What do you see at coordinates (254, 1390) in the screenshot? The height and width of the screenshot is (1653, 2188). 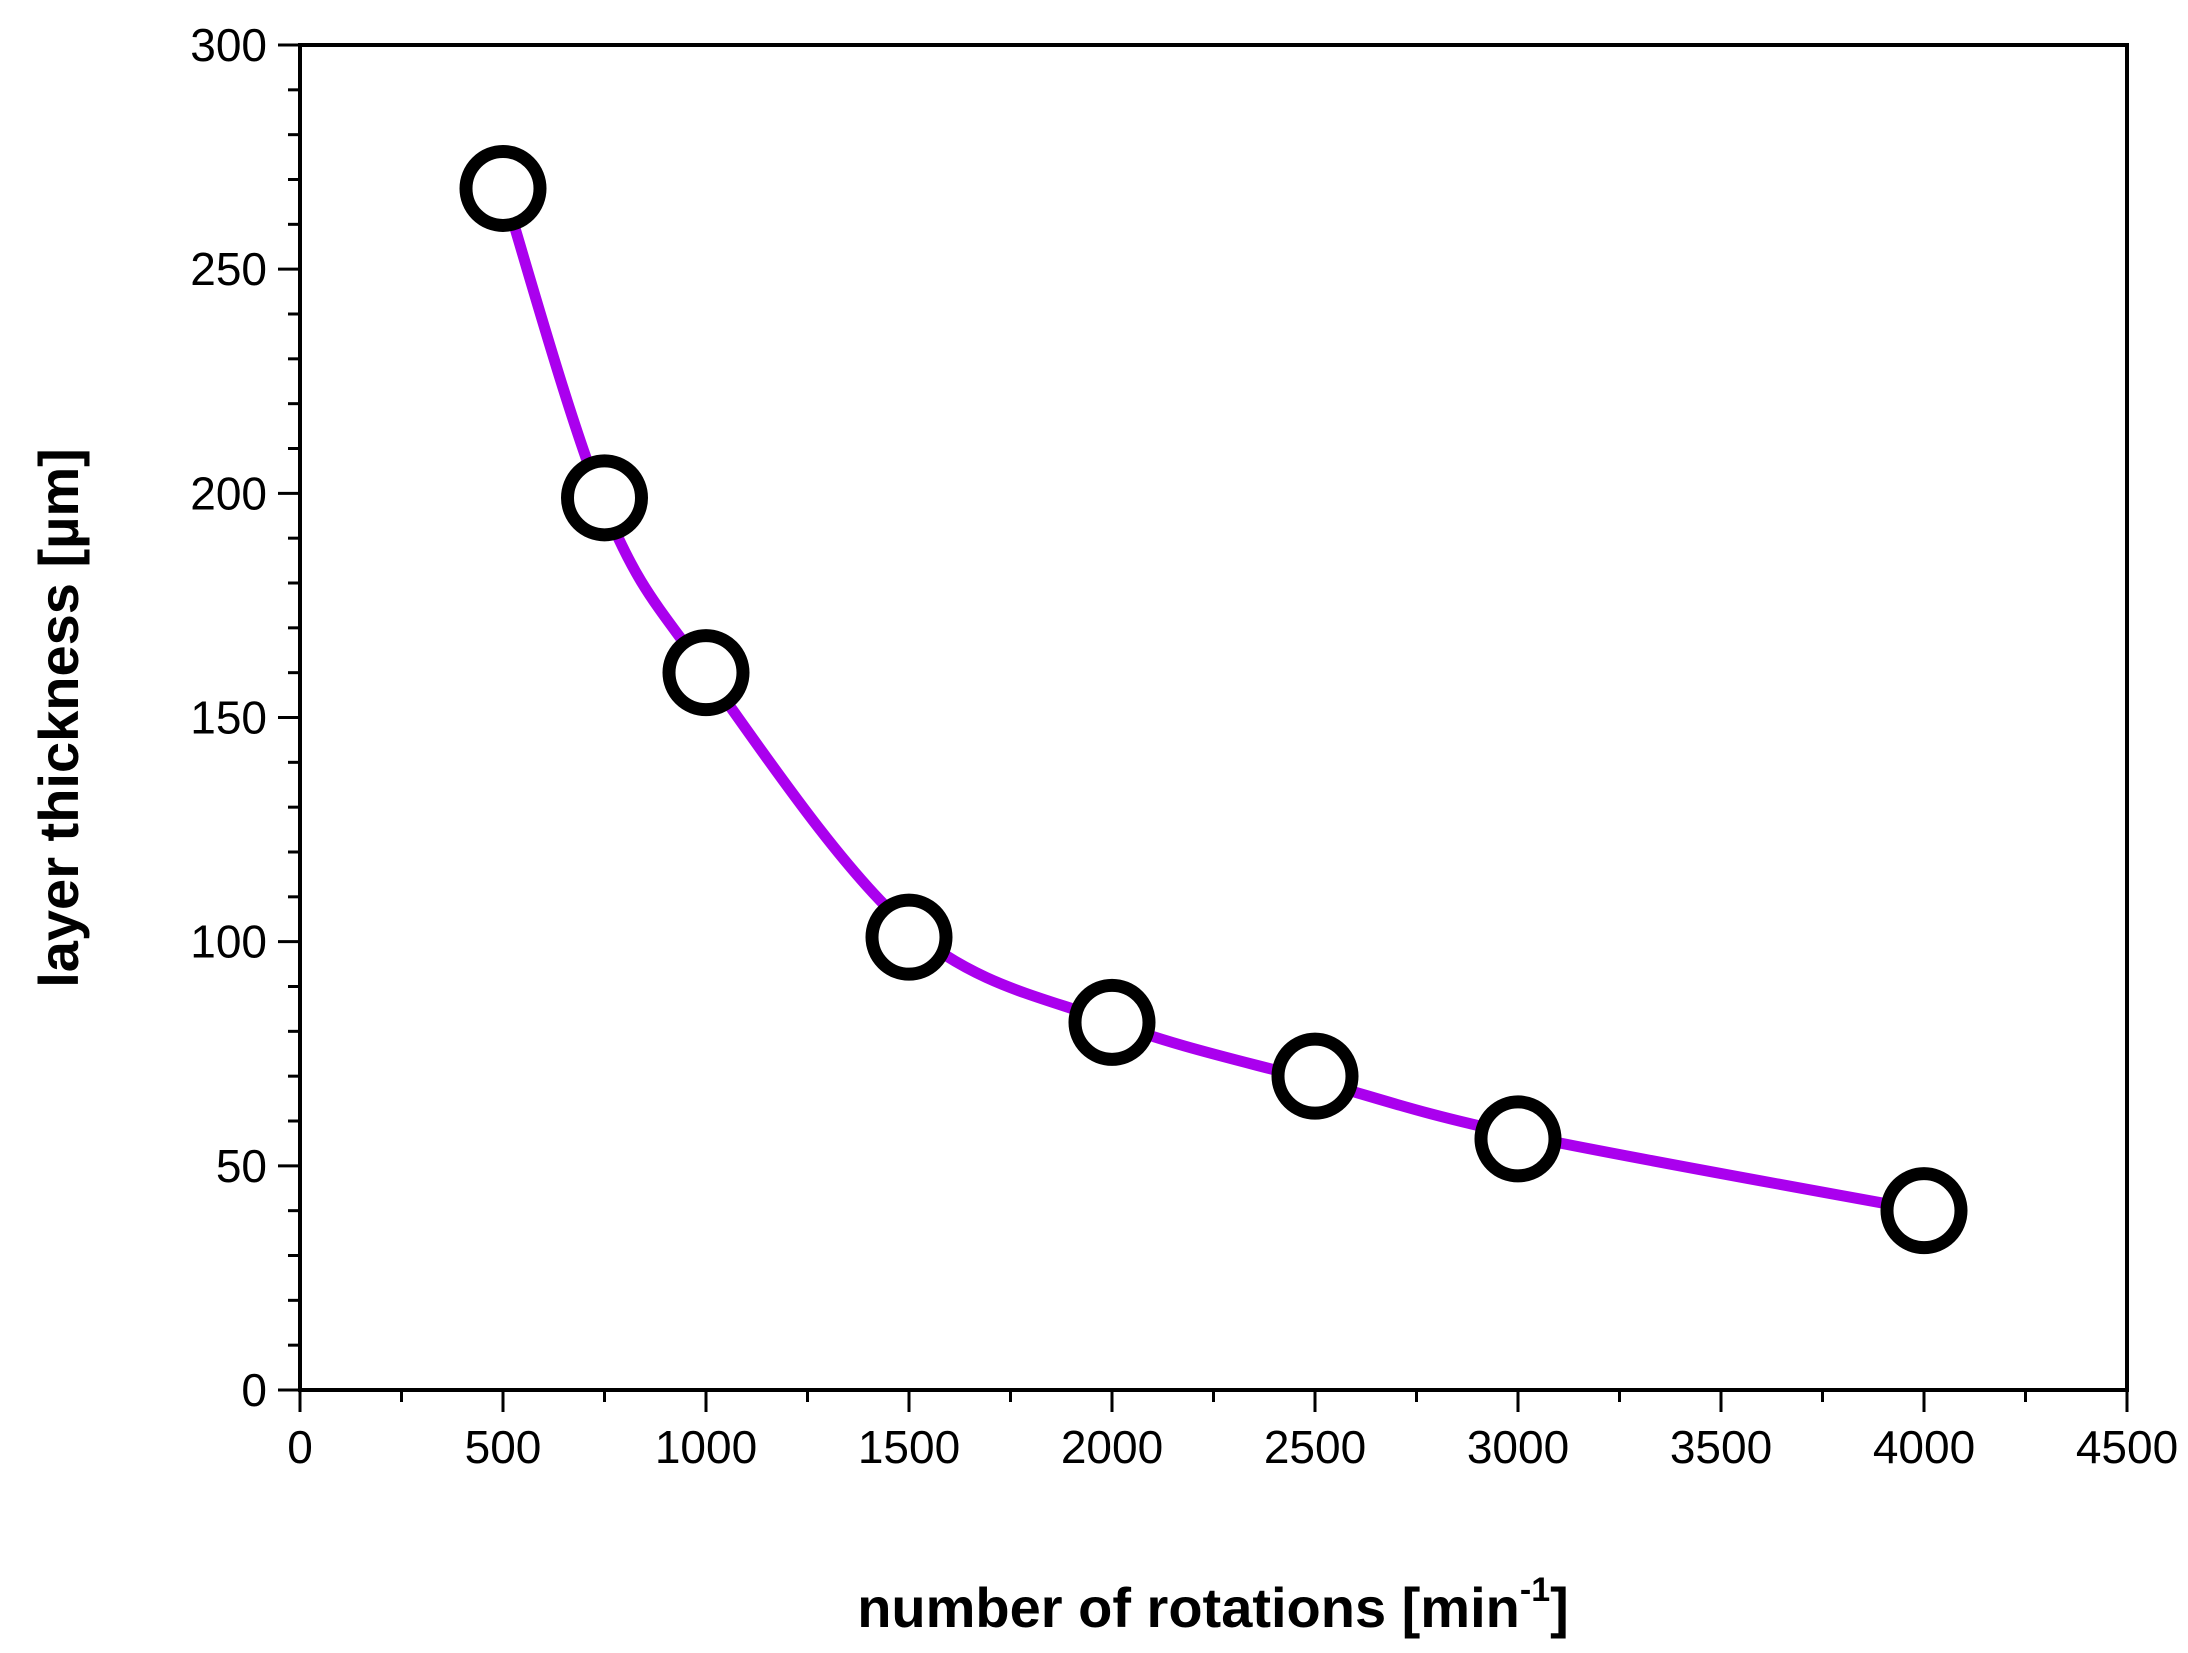 I see `y-tick-label: 0` at bounding box center [254, 1390].